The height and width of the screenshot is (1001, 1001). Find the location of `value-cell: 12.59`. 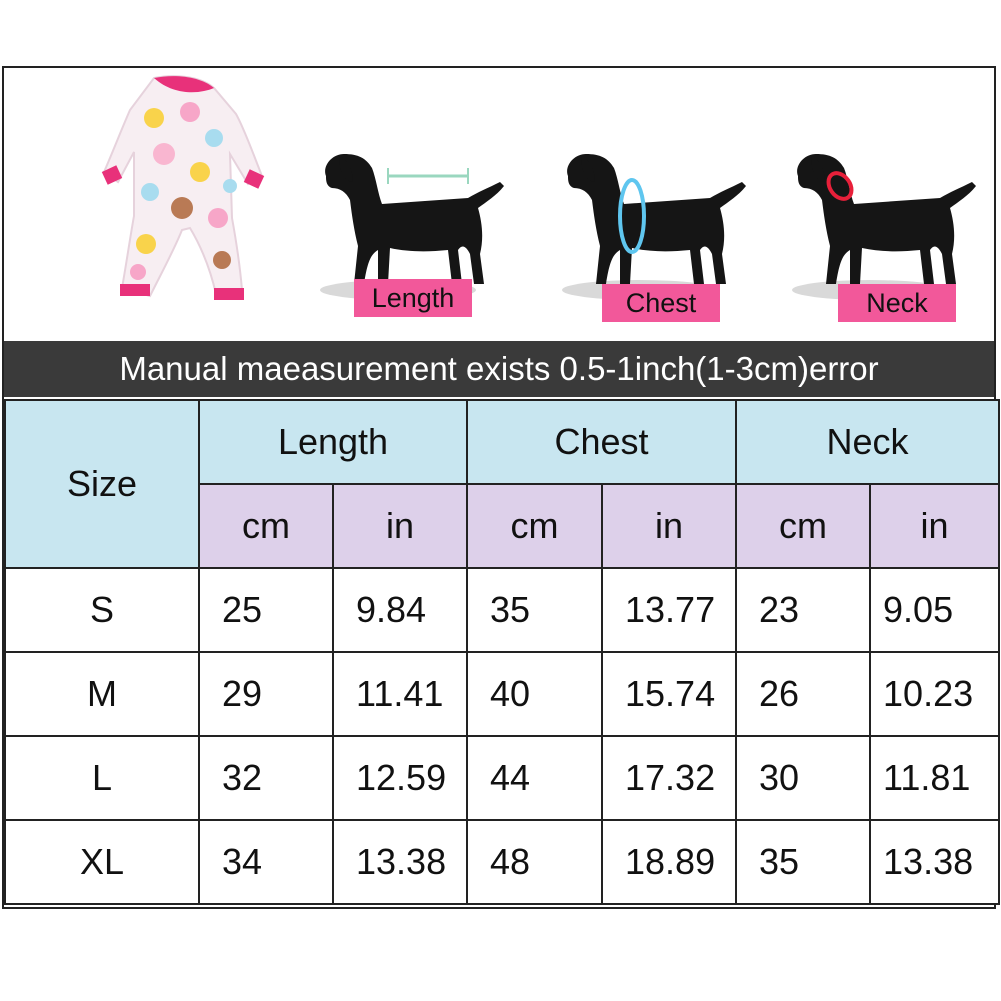

value-cell: 12.59 is located at coordinates (400, 778).